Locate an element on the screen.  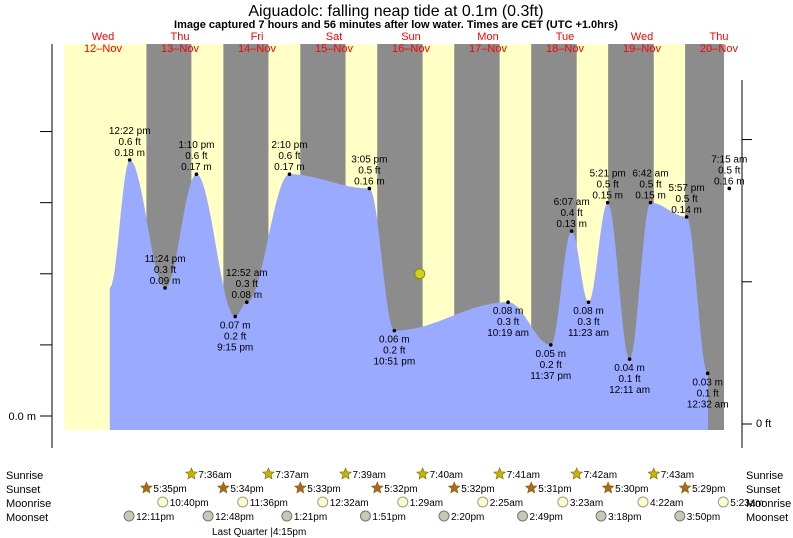
day-label-dow: Mon is located at coordinates (487, 37).